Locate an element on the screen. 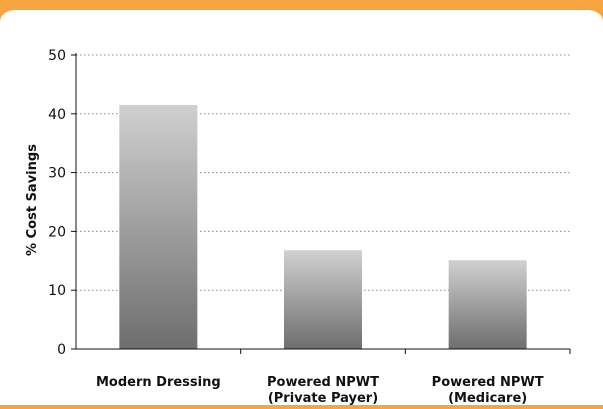 This screenshot has height=409, width=603. y-tick-label: 30 is located at coordinates (57, 174).